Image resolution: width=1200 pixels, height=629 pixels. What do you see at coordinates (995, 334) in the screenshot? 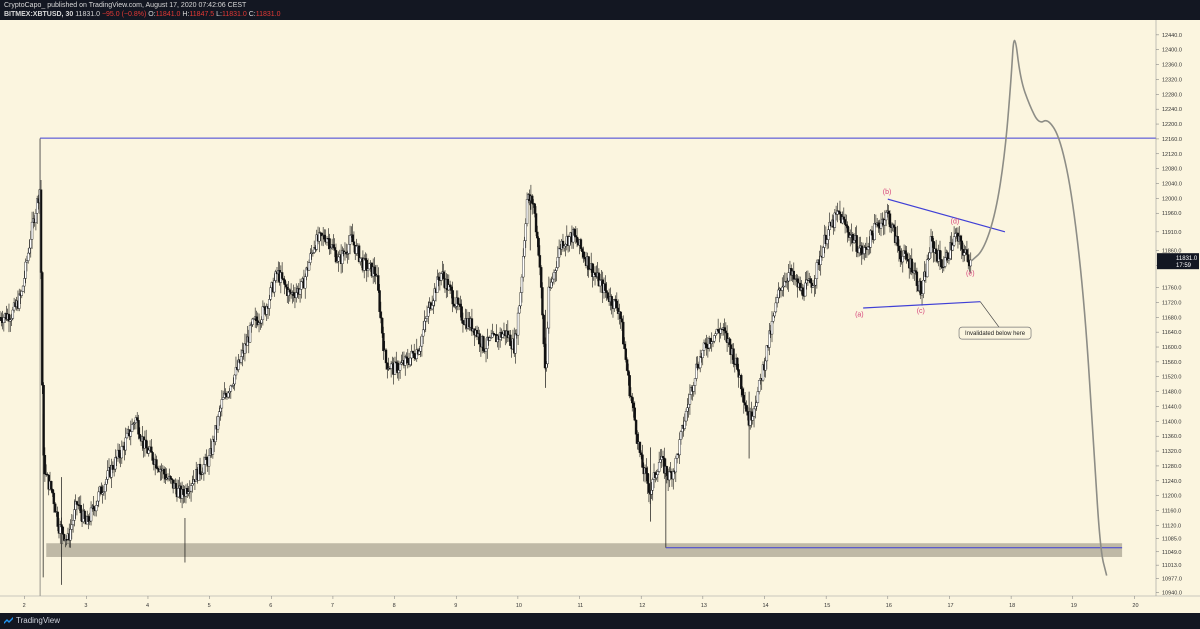
I see `callout-text: Invalidated below here` at bounding box center [995, 334].